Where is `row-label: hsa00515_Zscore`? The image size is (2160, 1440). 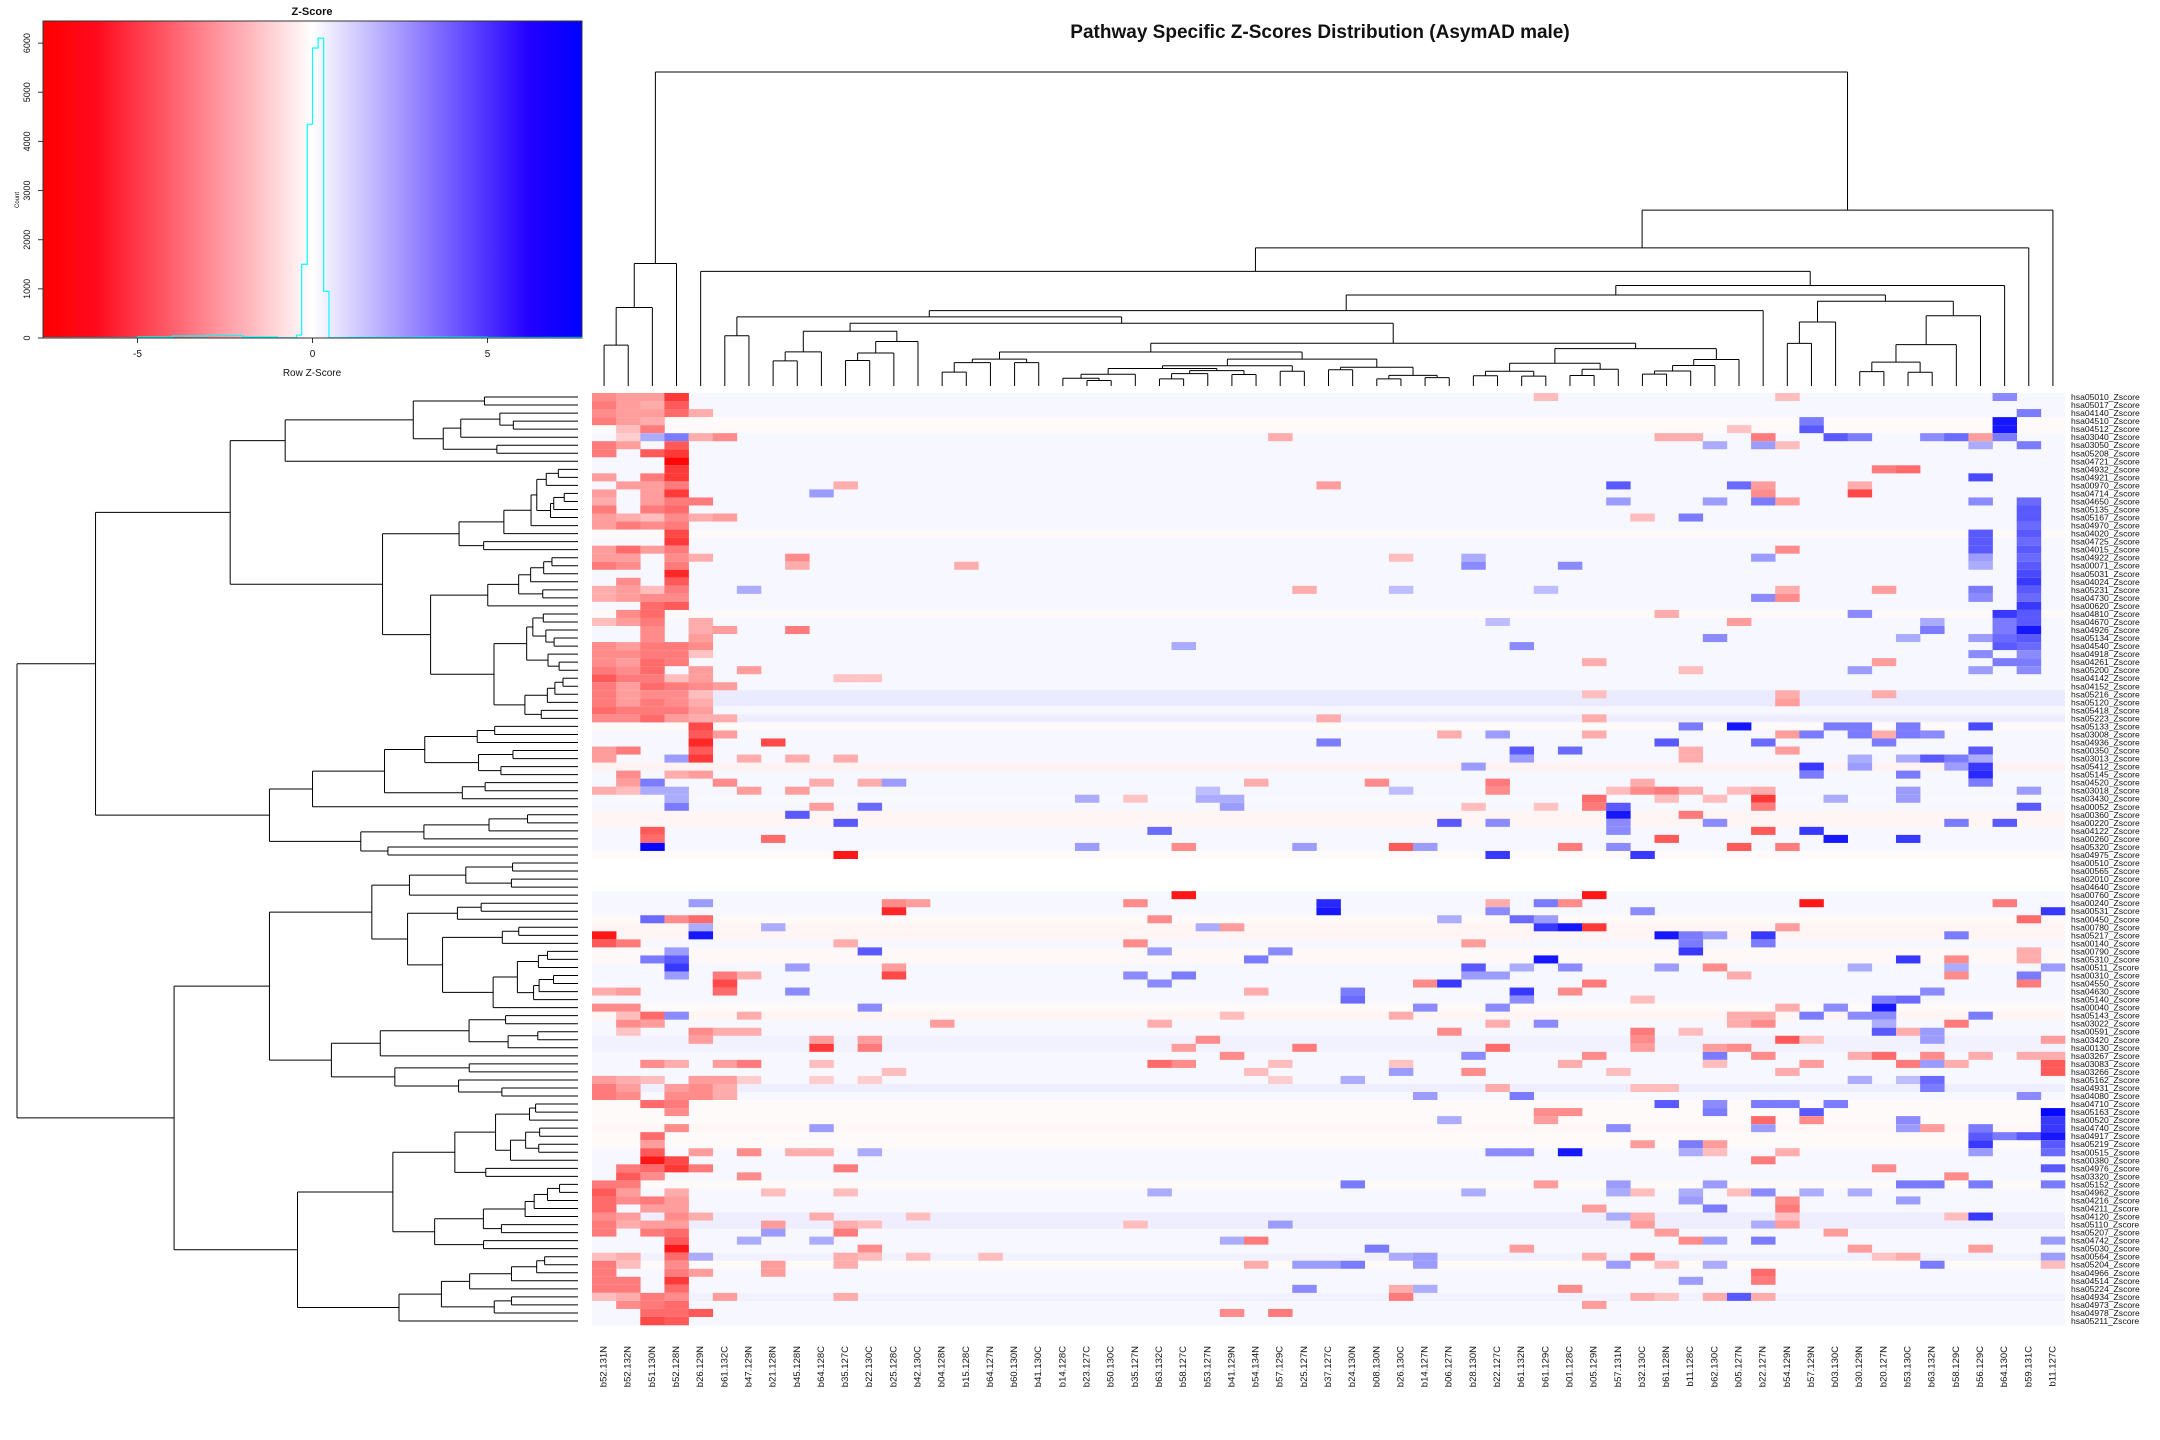
row-label: hsa00515_Zscore is located at coordinates (2105, 1152).